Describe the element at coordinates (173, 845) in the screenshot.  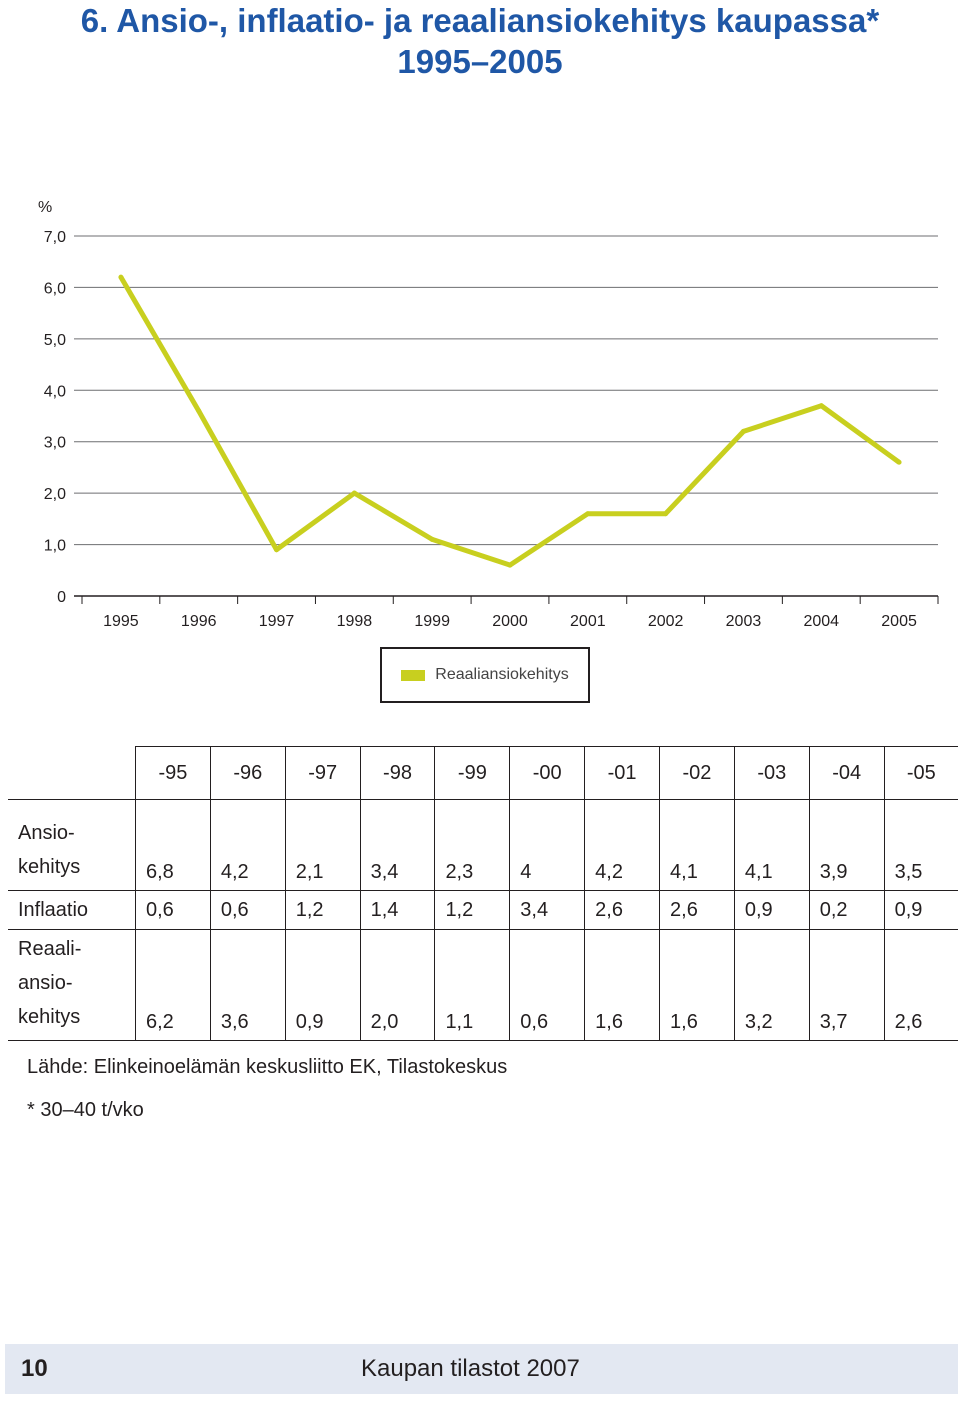
I see `table-cell: 6,8` at that location.